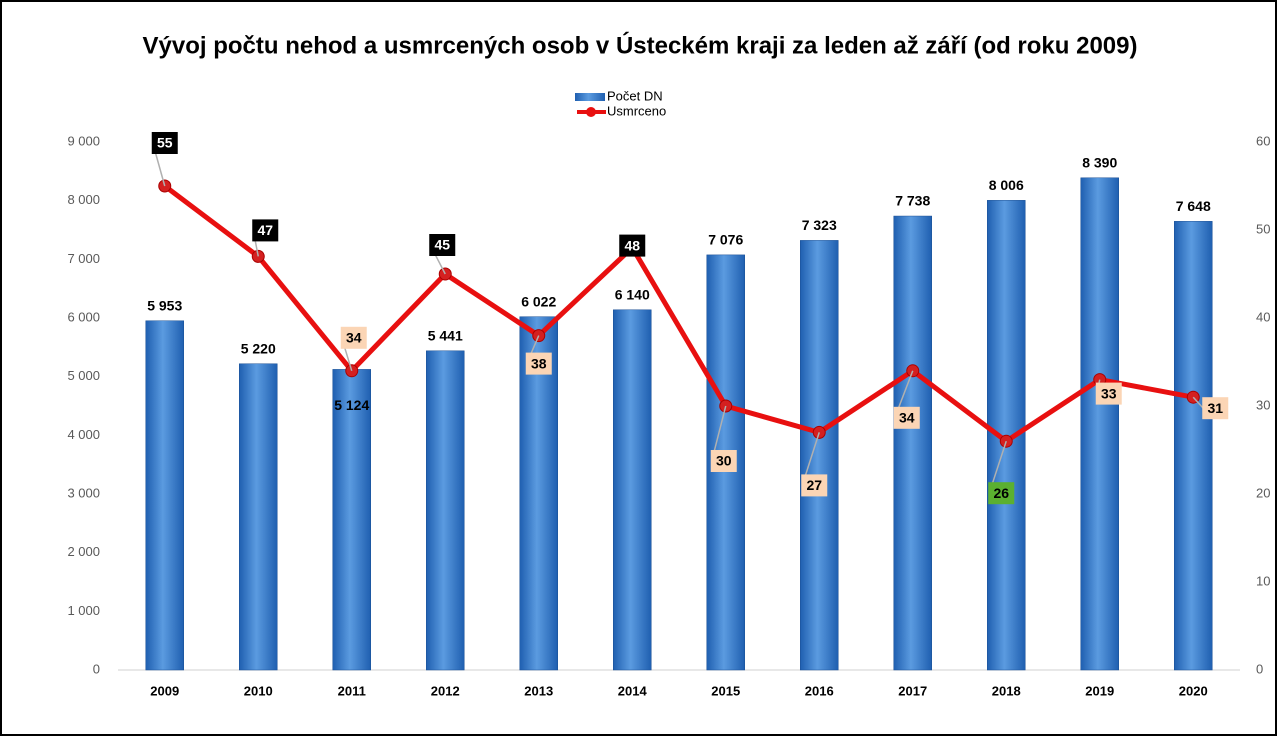 The height and width of the screenshot is (736, 1277). What do you see at coordinates (538, 301) in the screenshot?
I see `bar-value-label: 6 022` at bounding box center [538, 301].